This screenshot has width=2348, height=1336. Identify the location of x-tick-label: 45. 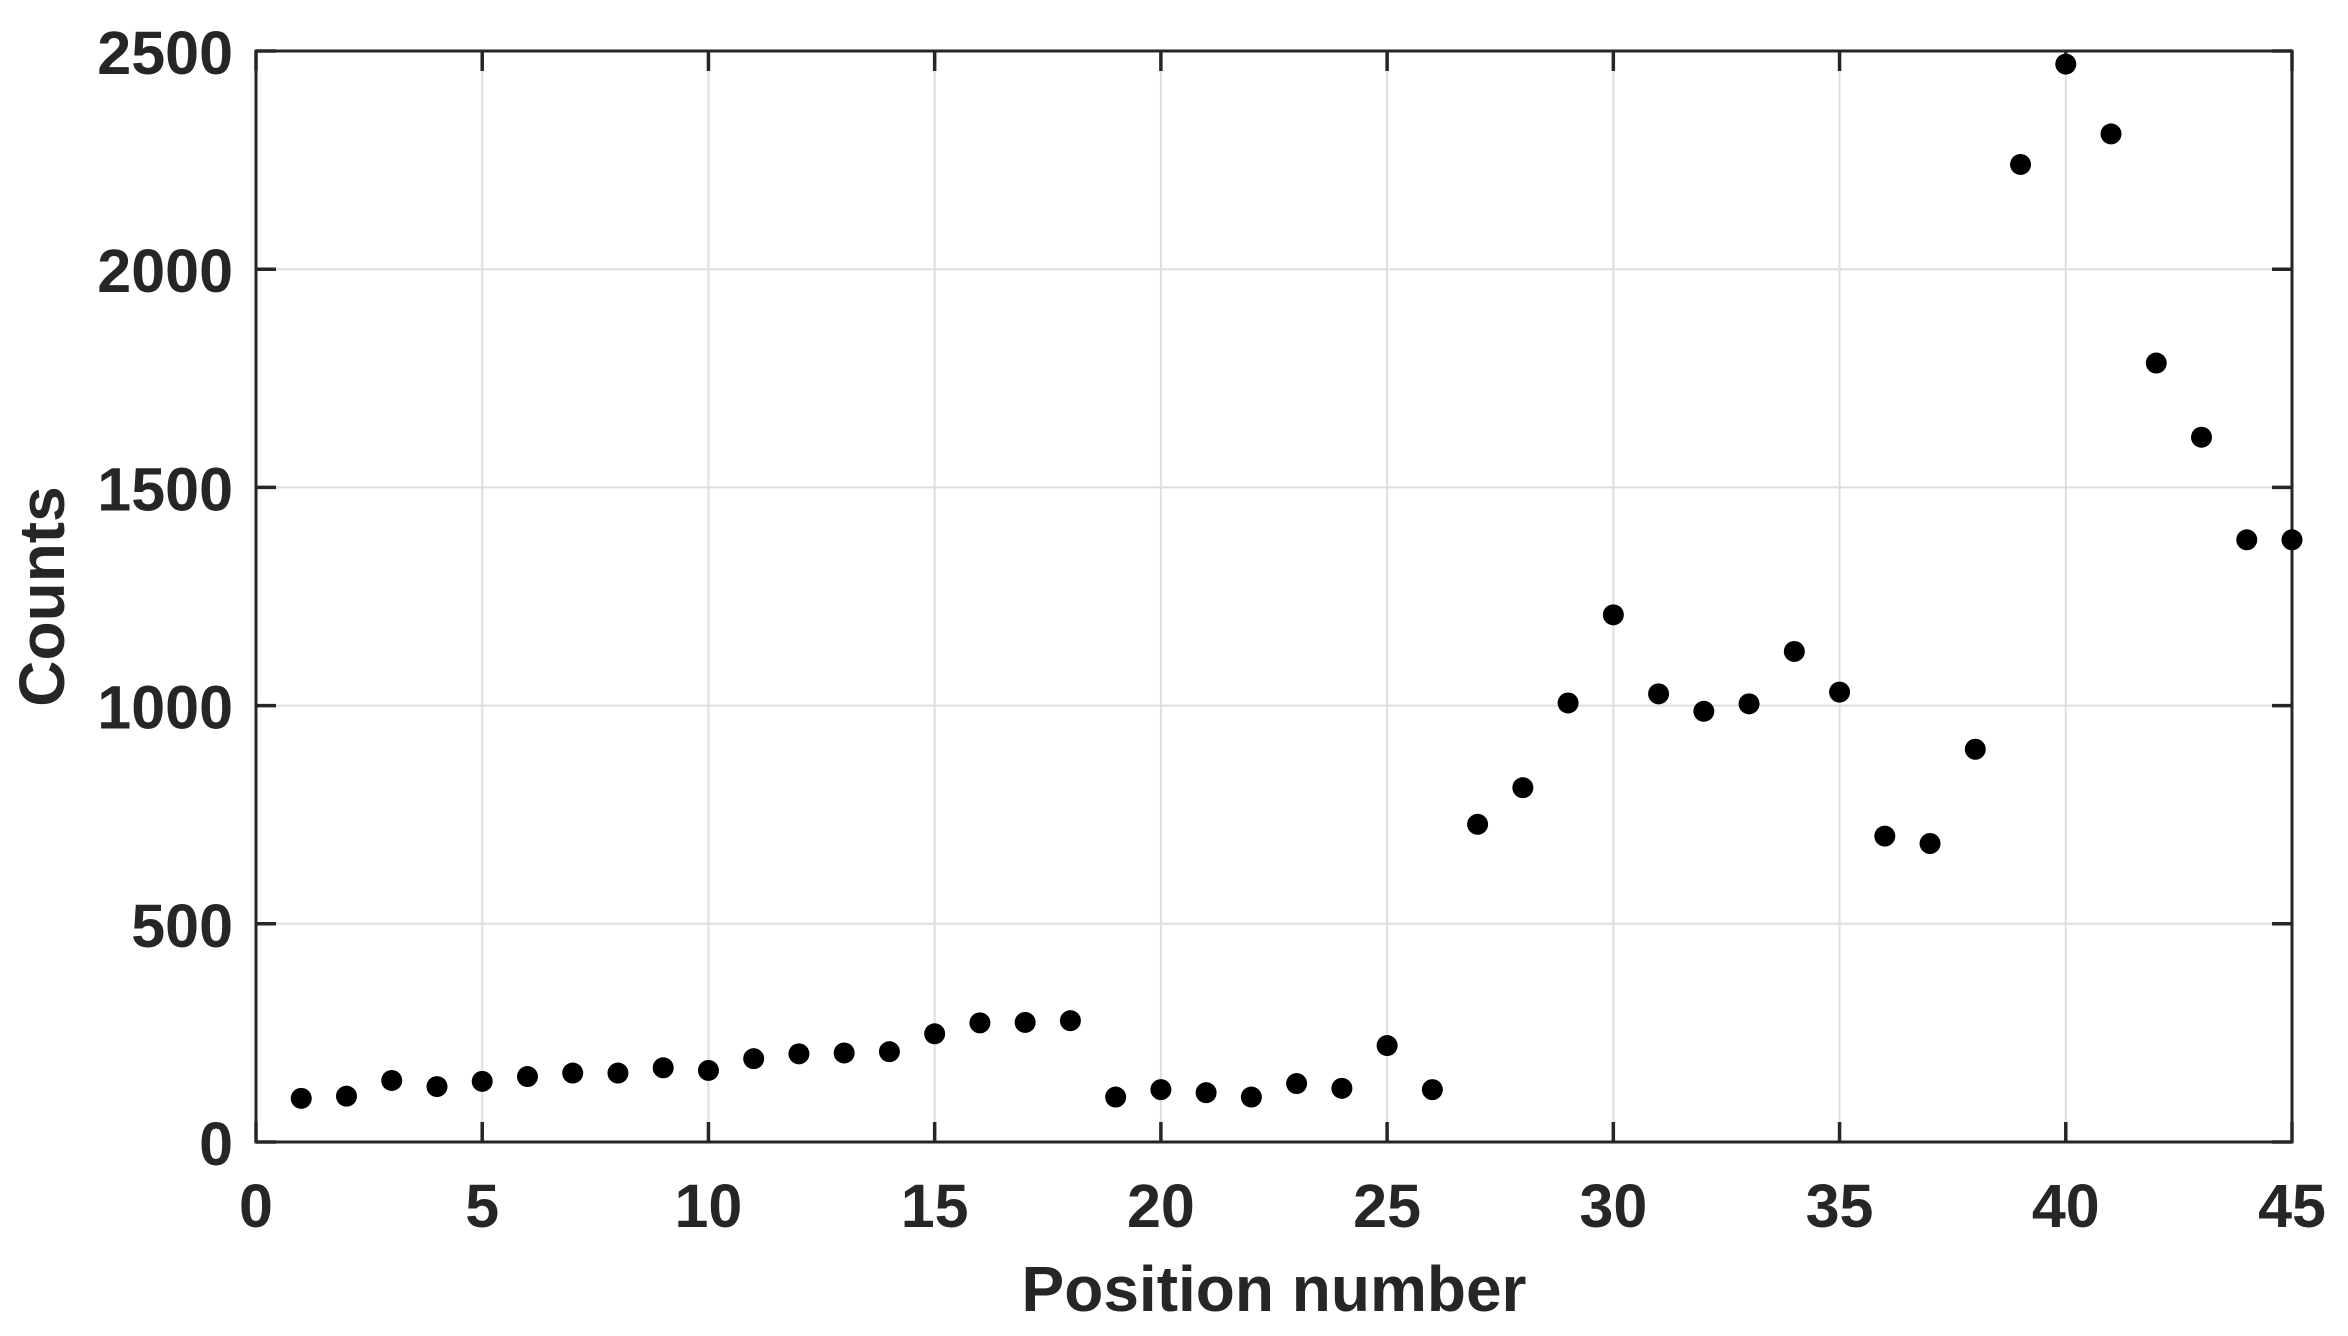
(2292, 1206).